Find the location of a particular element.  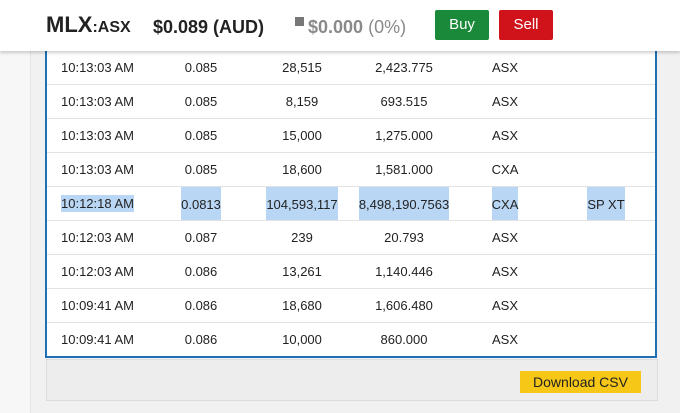

table-row: 10:13:03 AM 0.085 28,515 2,423.775 ASX is located at coordinates (351, 68).